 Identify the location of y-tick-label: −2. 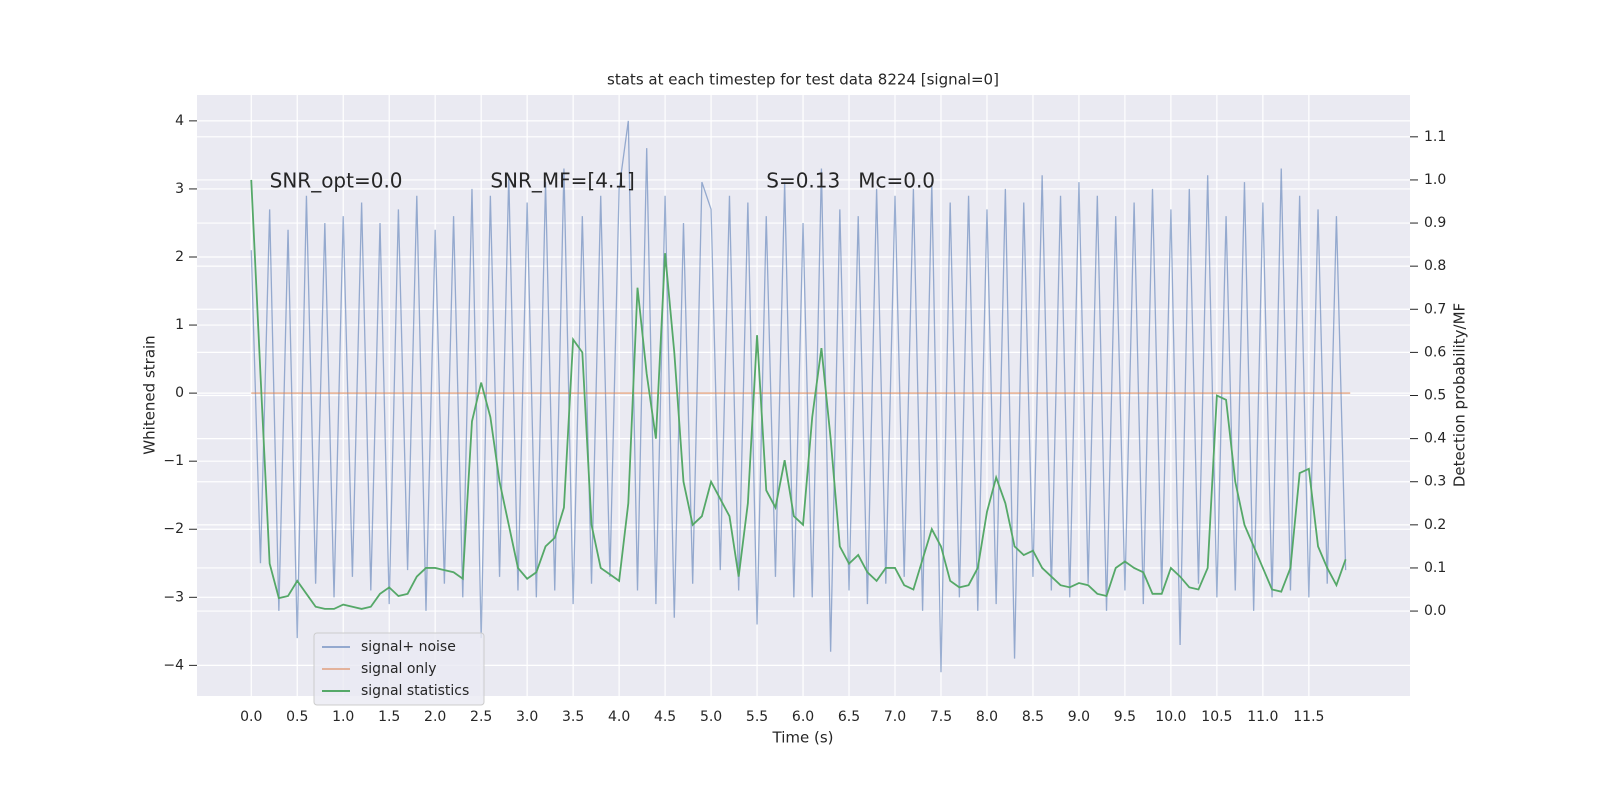
(173, 529).